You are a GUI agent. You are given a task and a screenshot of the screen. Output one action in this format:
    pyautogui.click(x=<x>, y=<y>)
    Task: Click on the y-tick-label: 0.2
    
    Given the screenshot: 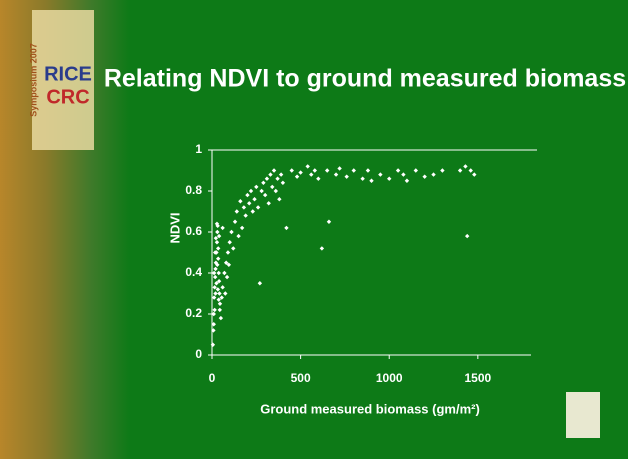 What is the action you would take?
    pyautogui.click(x=193, y=313)
    